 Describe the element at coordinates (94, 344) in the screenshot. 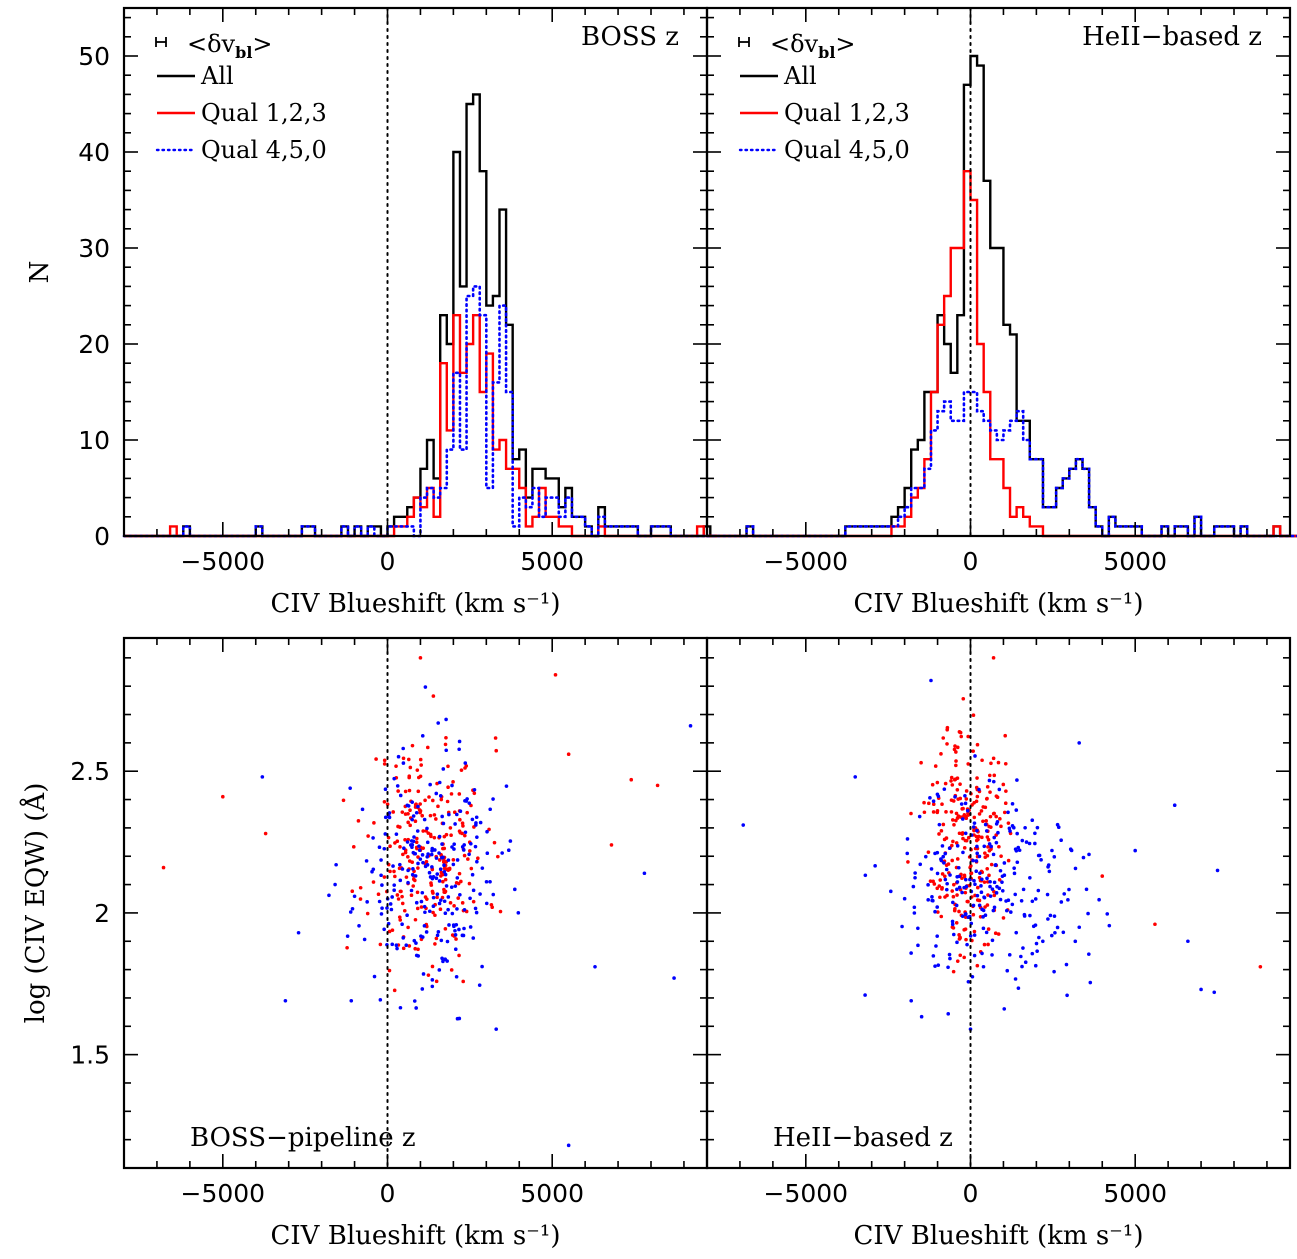

I see `y-tick-label: 20` at that location.